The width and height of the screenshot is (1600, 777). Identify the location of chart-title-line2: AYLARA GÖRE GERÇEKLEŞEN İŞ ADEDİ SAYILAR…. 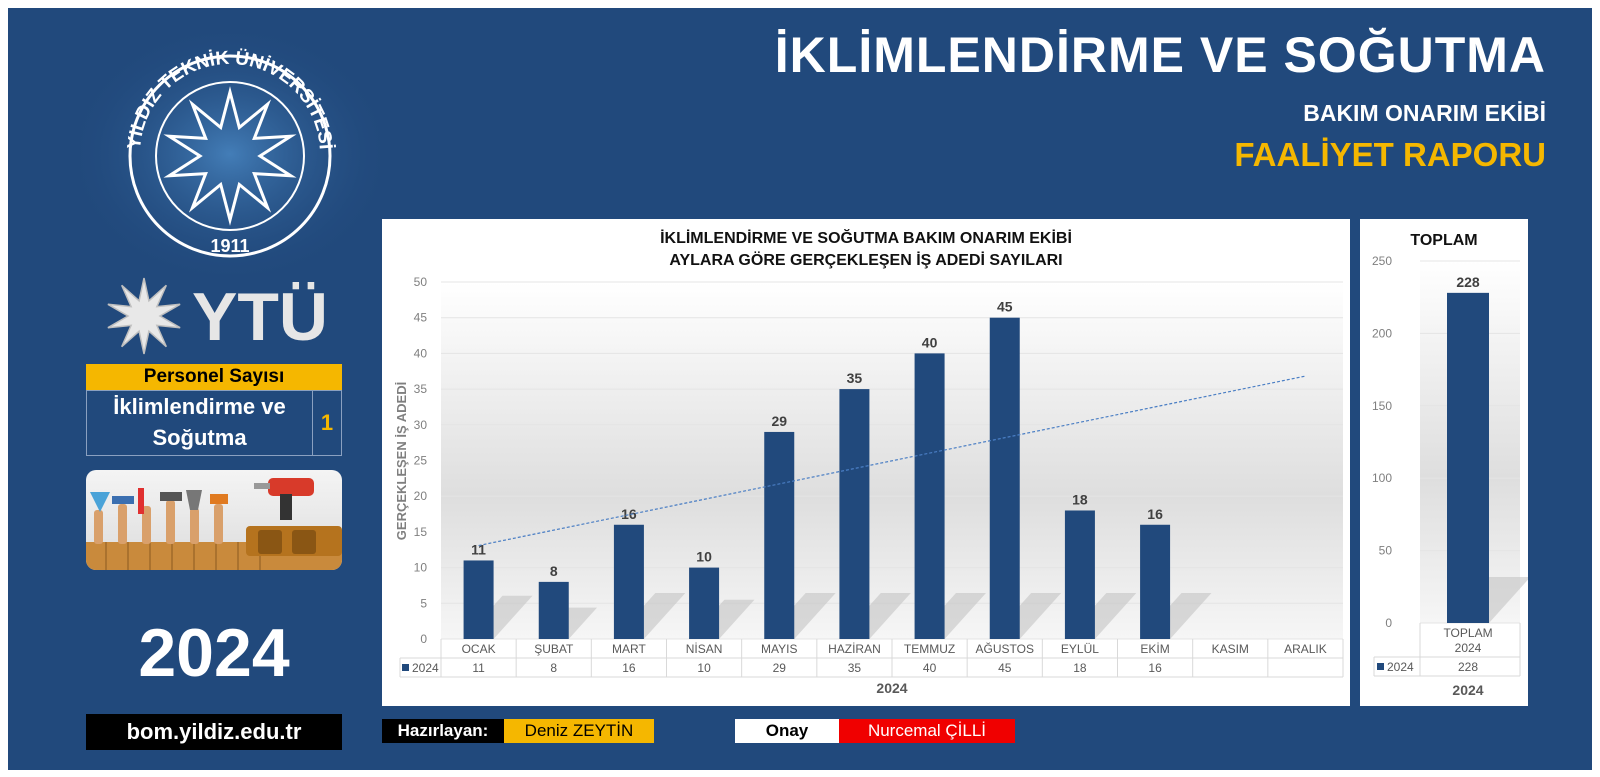
(865, 259).